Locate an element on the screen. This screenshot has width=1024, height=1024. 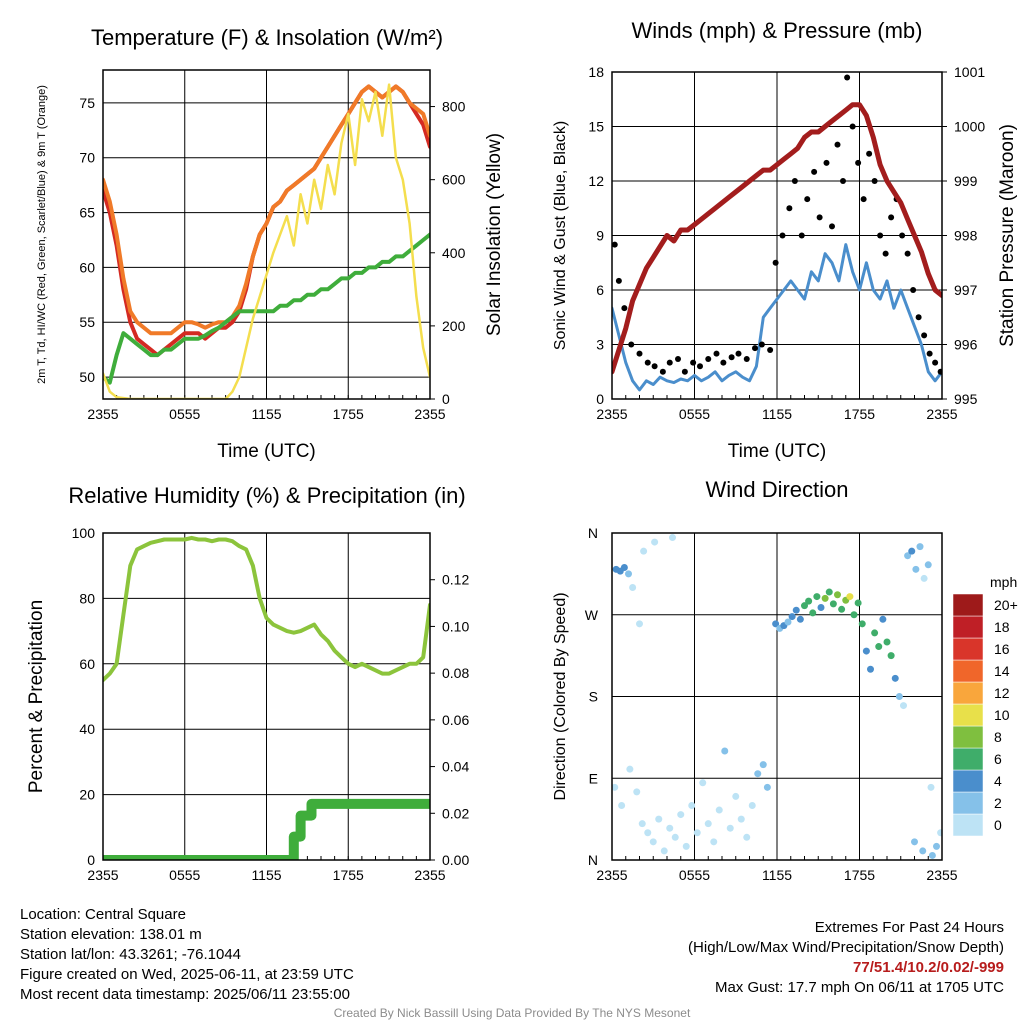
y-right-tick-label: 0 is located at coordinates (446, 399).